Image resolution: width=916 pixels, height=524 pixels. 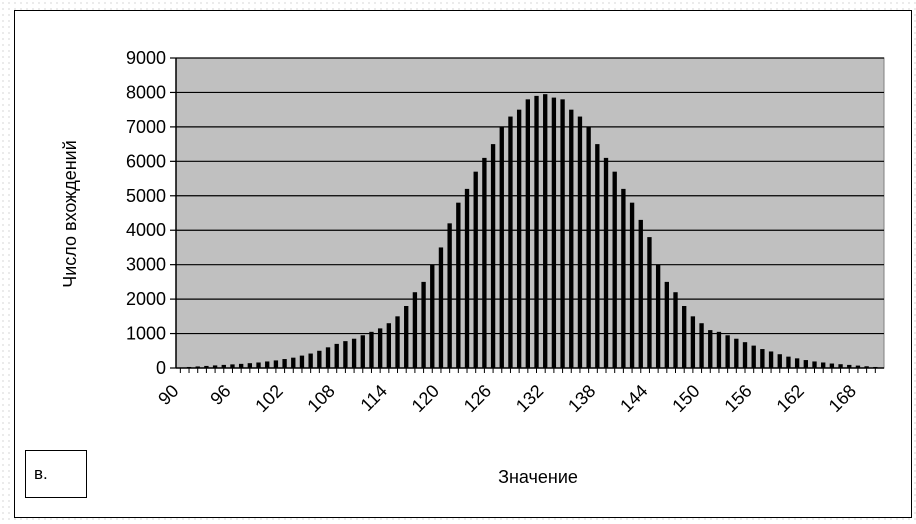 I want to click on panel-label: в., so click(x=56, y=474).